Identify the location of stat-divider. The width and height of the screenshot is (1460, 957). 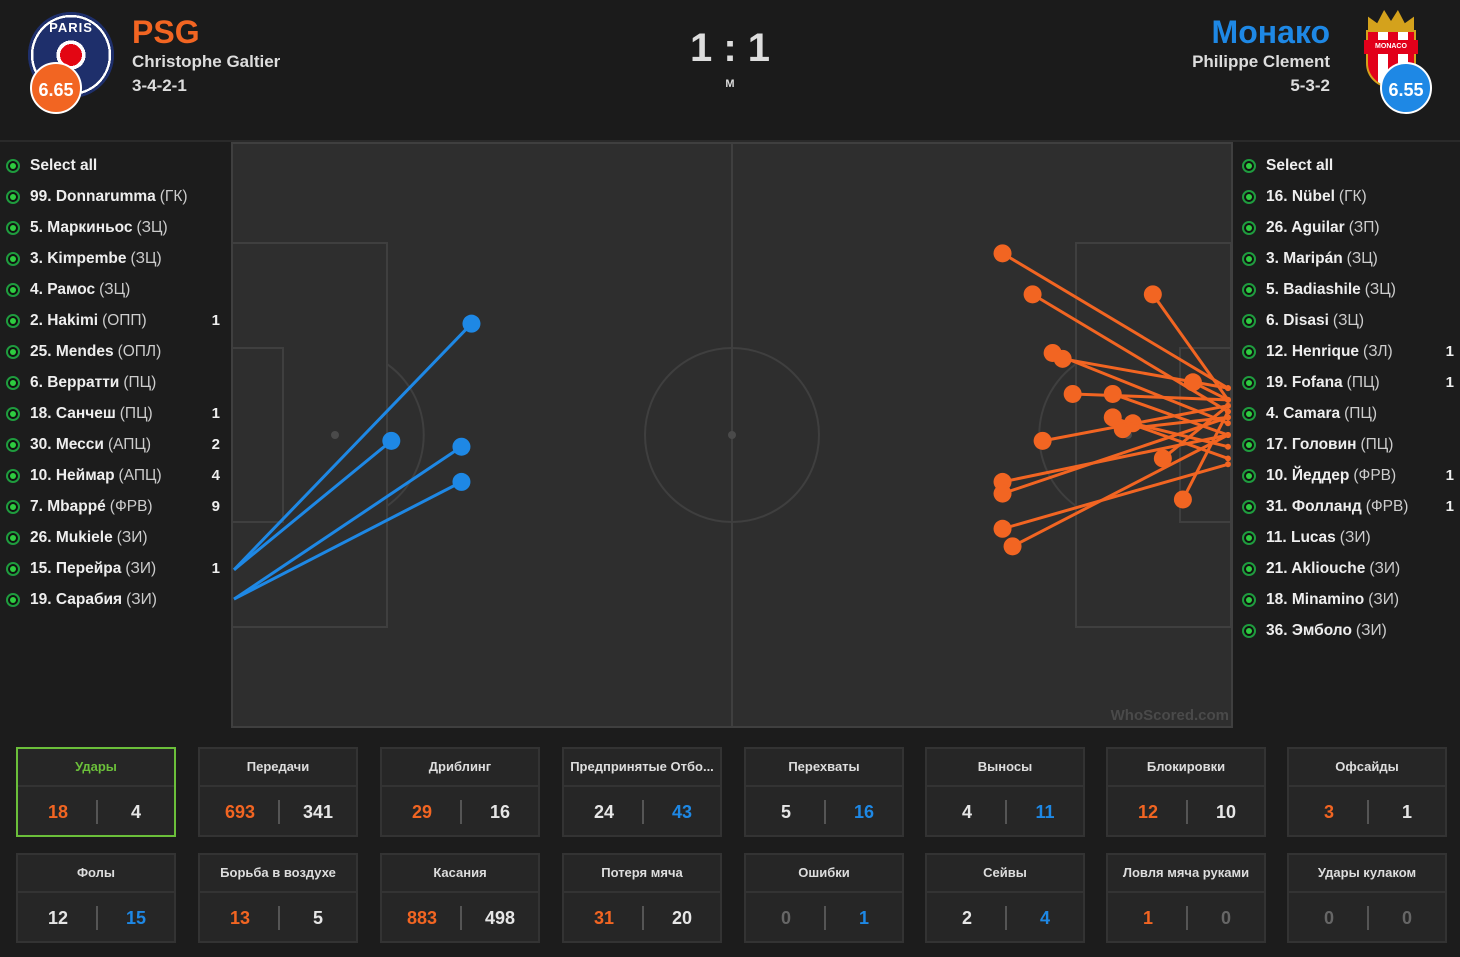
(643, 812).